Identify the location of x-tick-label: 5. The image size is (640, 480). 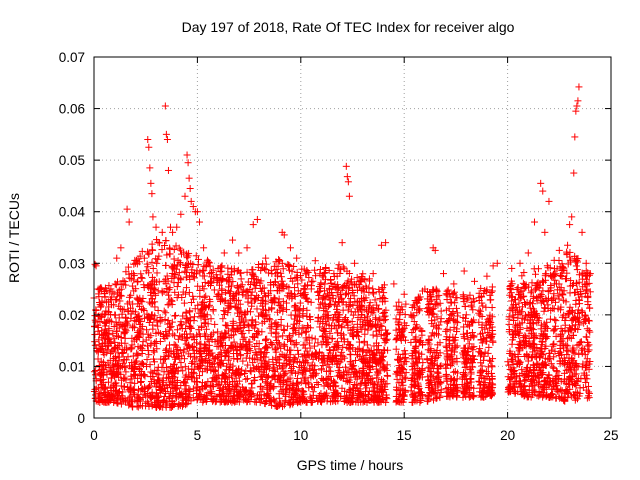
(198, 435).